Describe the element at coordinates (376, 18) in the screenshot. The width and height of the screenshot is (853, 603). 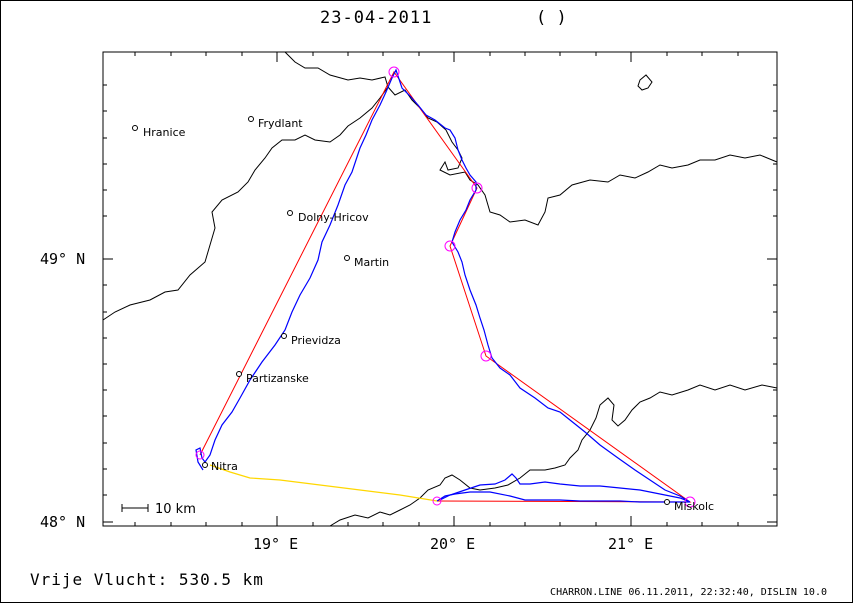
I see `map-title: 23-04-2011` at that location.